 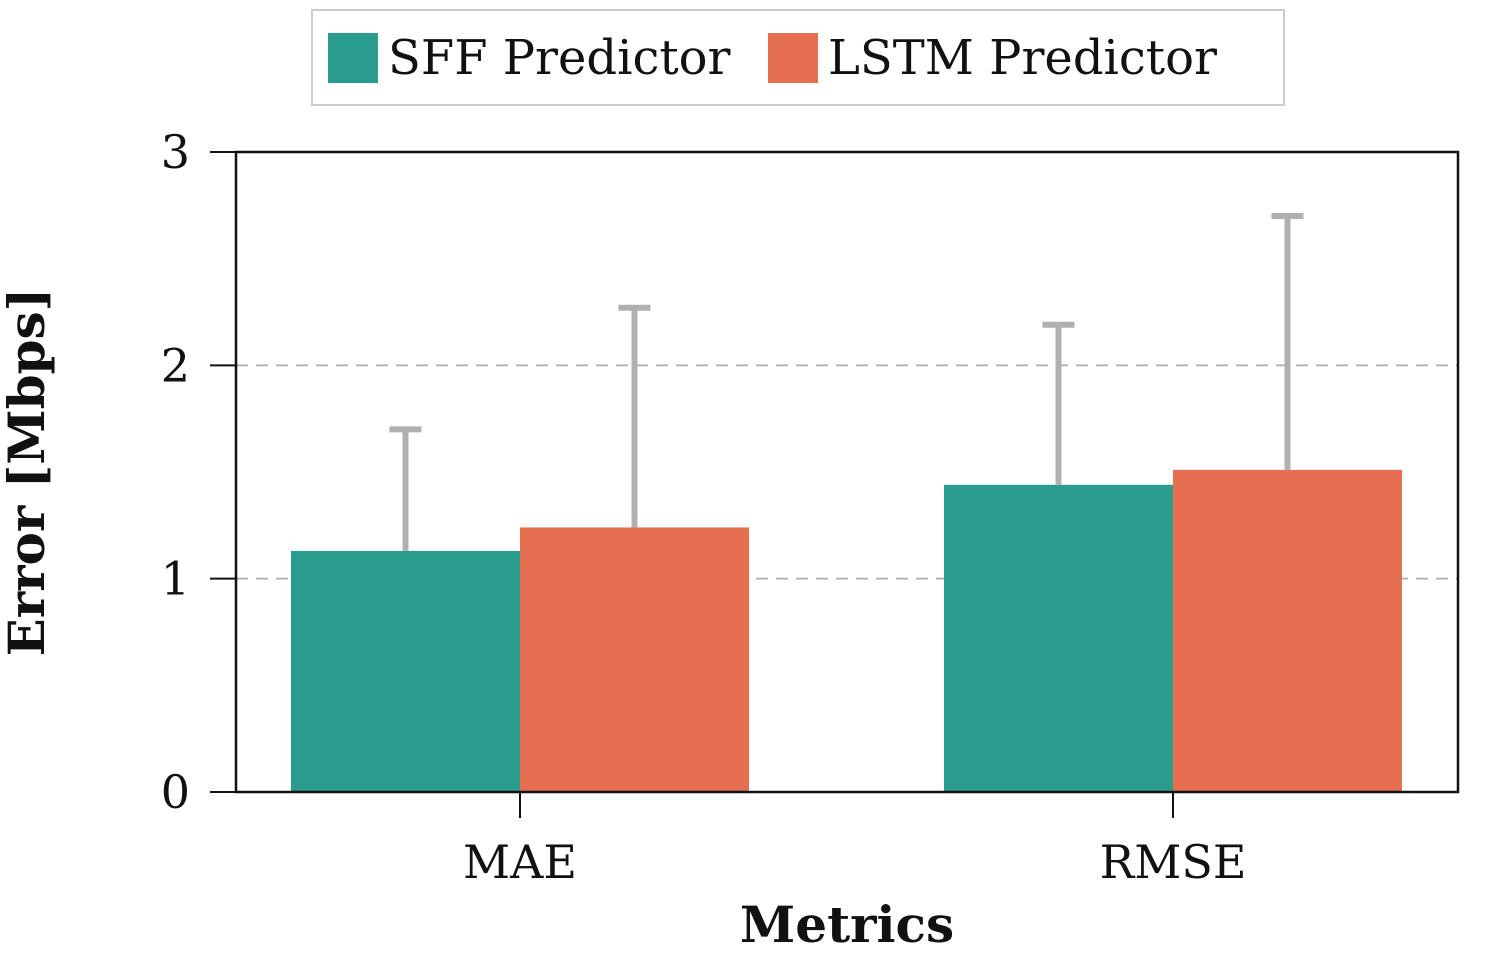 What do you see at coordinates (198, 472) in the screenshot?
I see `y-axis: 0 1 2 3` at bounding box center [198, 472].